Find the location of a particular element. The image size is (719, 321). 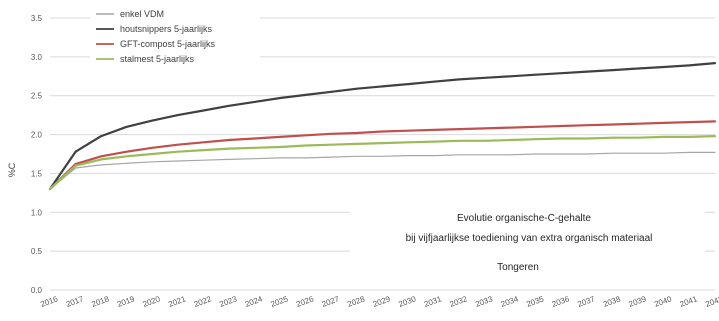

legend-label: houtsnippers 5-jaarlijks is located at coordinates (166, 29).